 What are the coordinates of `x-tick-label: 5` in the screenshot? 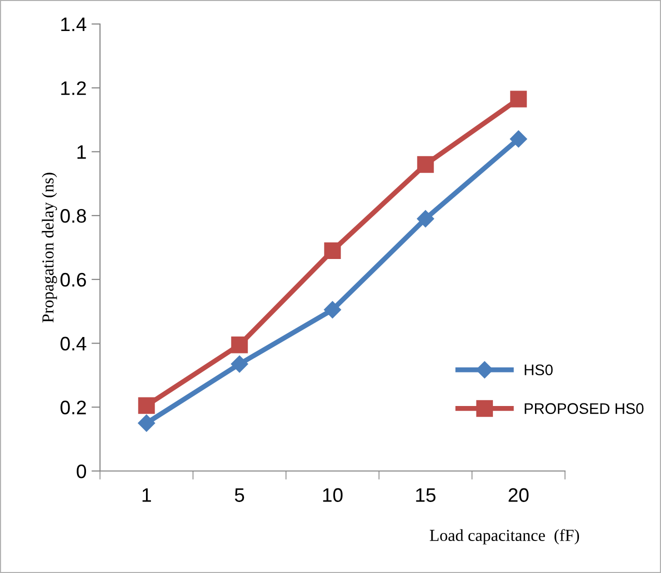 It's located at (239, 495).